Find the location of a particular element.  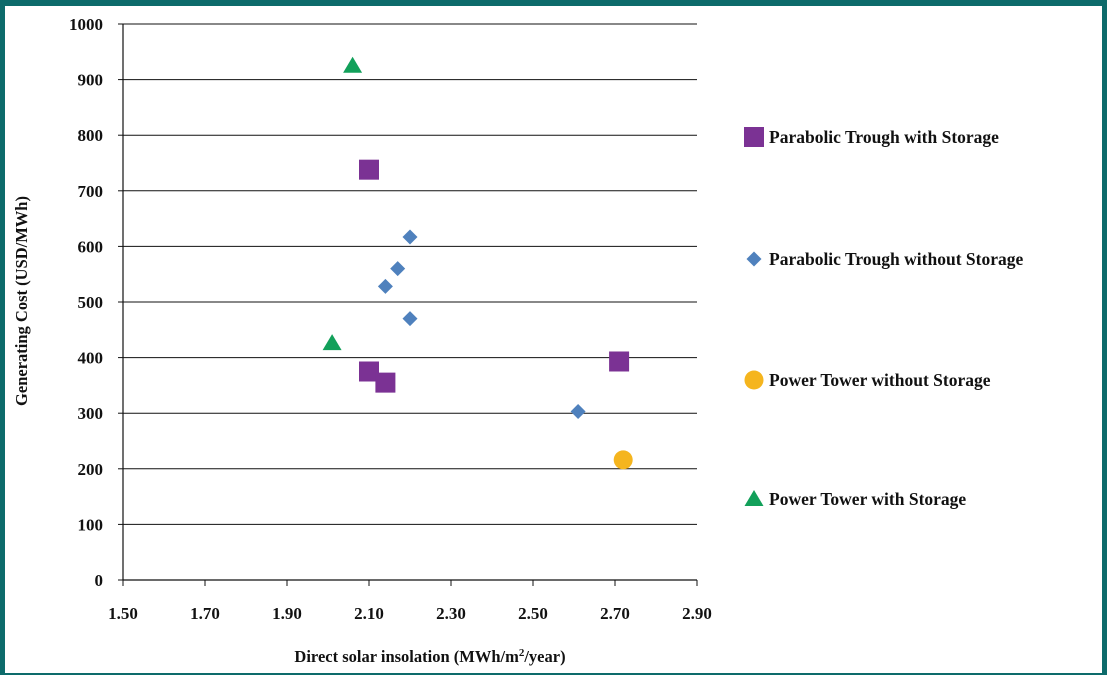

y-tick-label: 500 is located at coordinates (91, 302).